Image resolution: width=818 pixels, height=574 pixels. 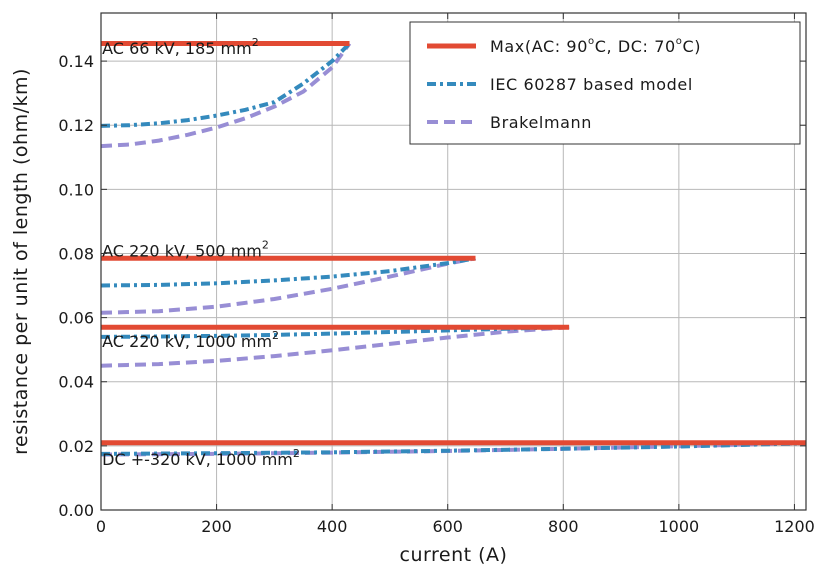 I want to click on y-tick-label: 0.06, so click(x=76, y=318).